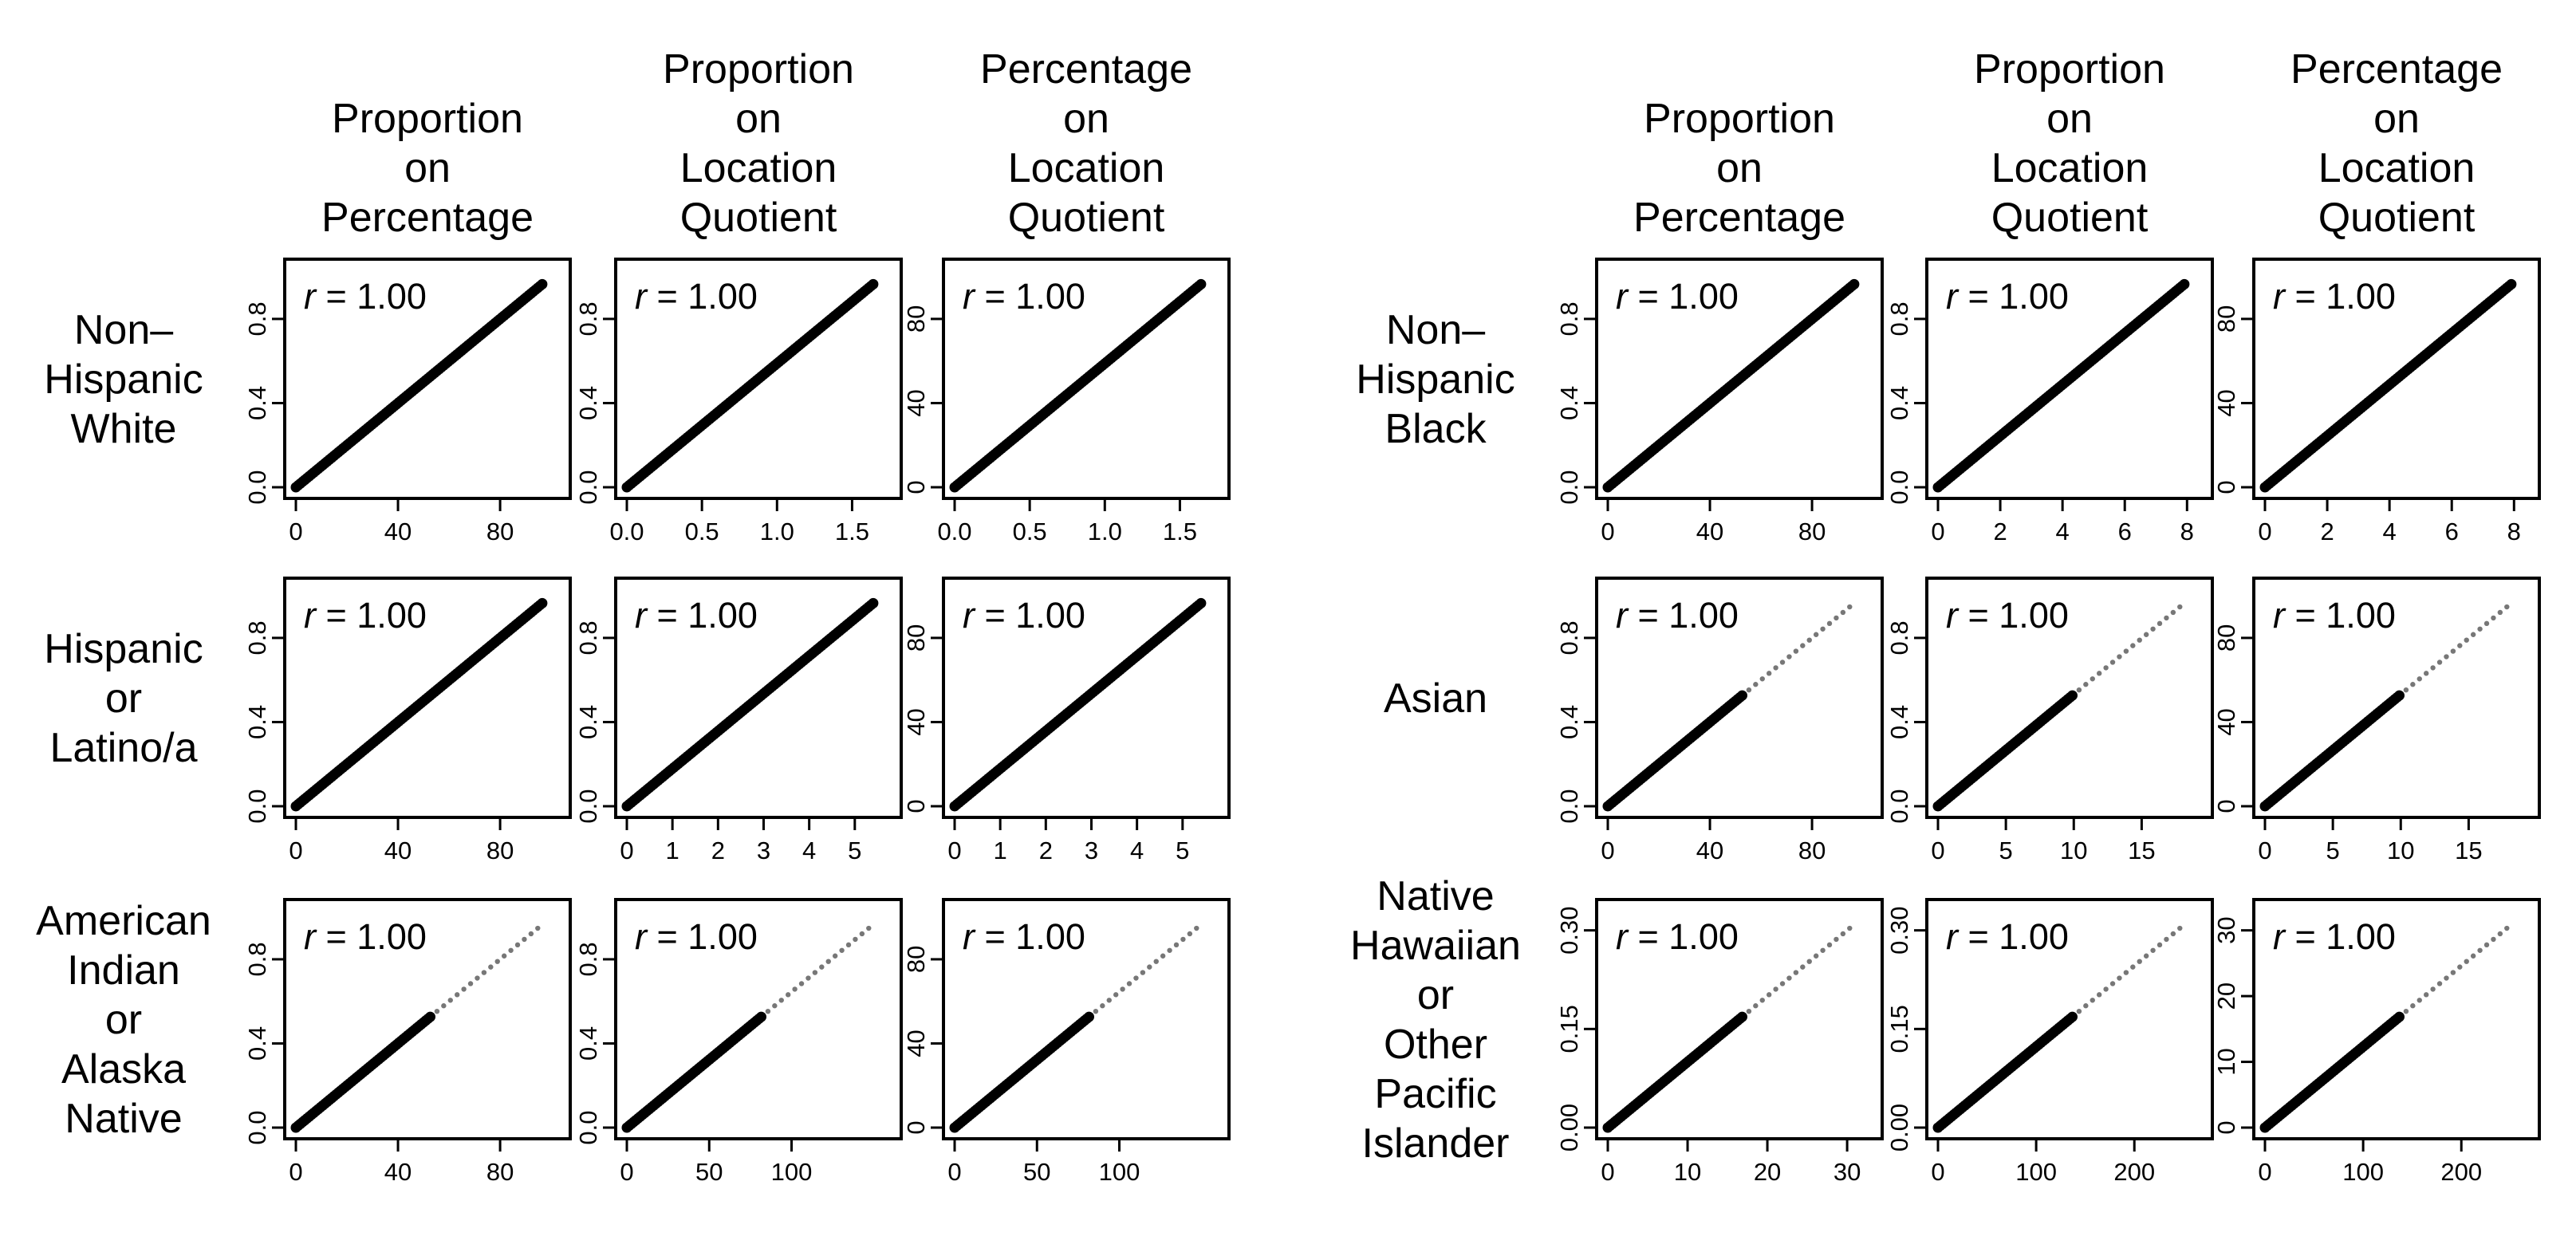 This screenshot has height=1256, width=2576. Describe the element at coordinates (1436, 429) in the screenshot. I see `row-label-line: Black` at that location.